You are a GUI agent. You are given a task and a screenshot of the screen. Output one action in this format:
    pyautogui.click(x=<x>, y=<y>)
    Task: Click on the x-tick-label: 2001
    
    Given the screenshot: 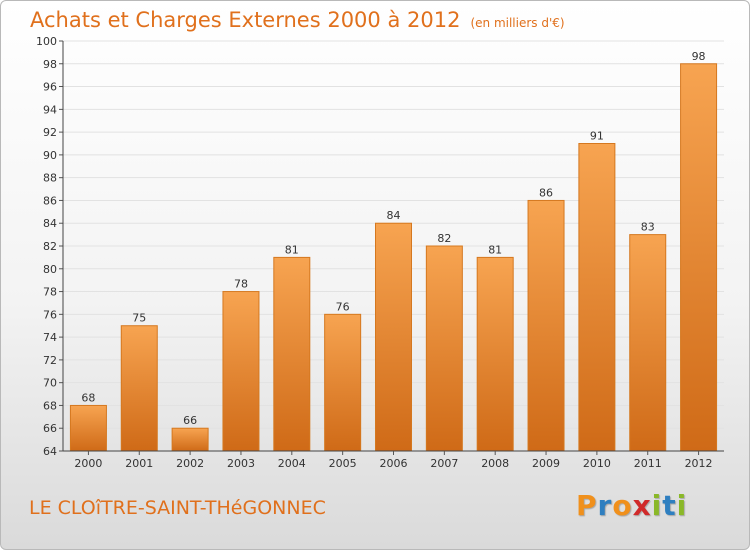 What is the action you would take?
    pyautogui.click(x=139, y=463)
    